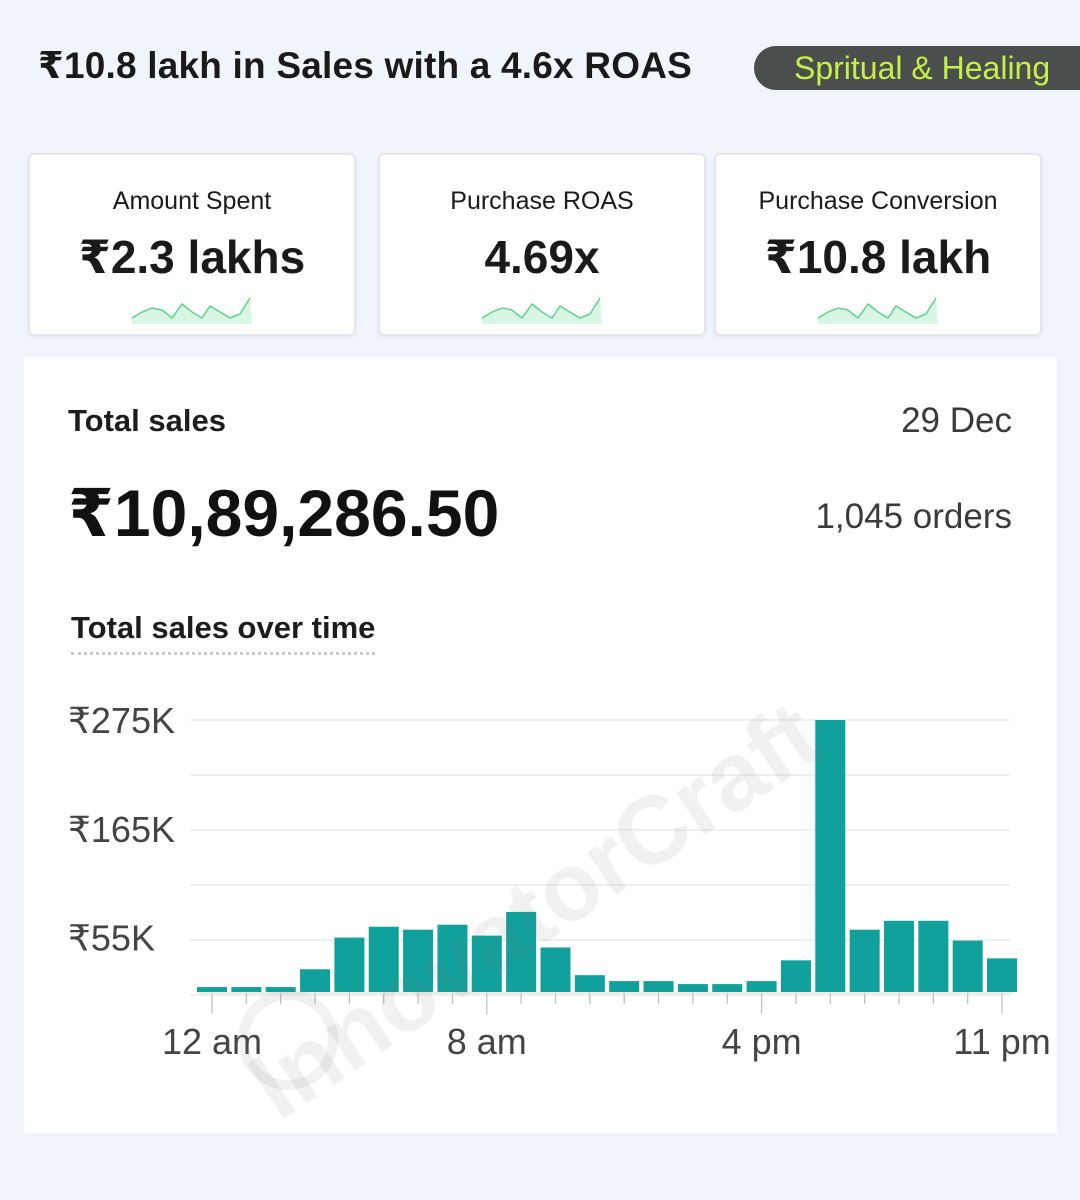  What do you see at coordinates (542, 257) in the screenshot?
I see `metric-value: 4.69x` at bounding box center [542, 257].